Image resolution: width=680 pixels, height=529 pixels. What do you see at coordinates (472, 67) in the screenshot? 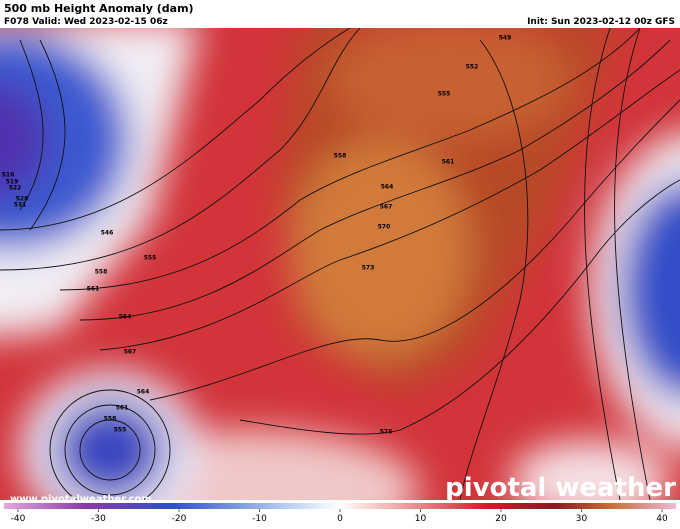
I see `contour-label: 552` at bounding box center [472, 67].